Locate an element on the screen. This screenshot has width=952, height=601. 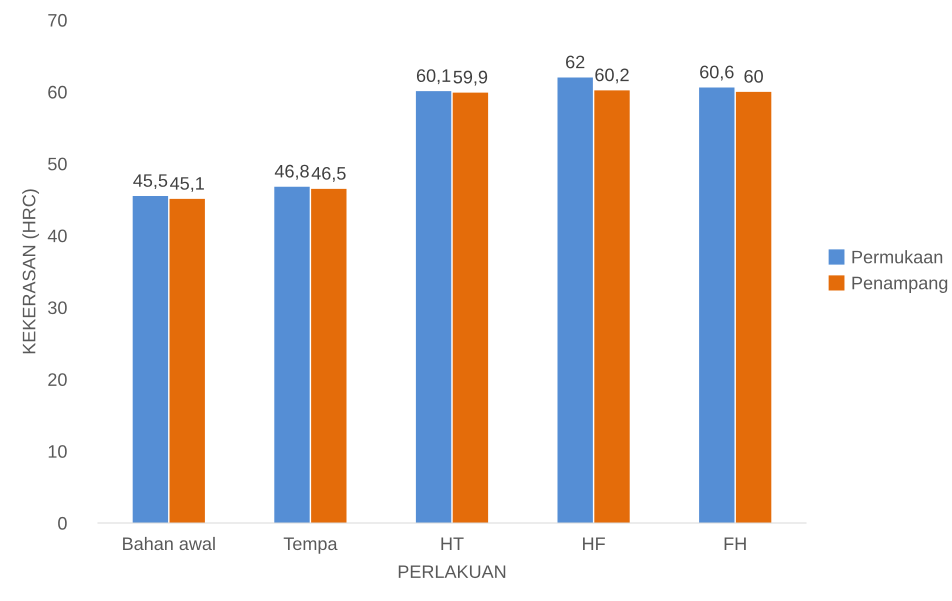
data-label: 60 is located at coordinates (753, 76).